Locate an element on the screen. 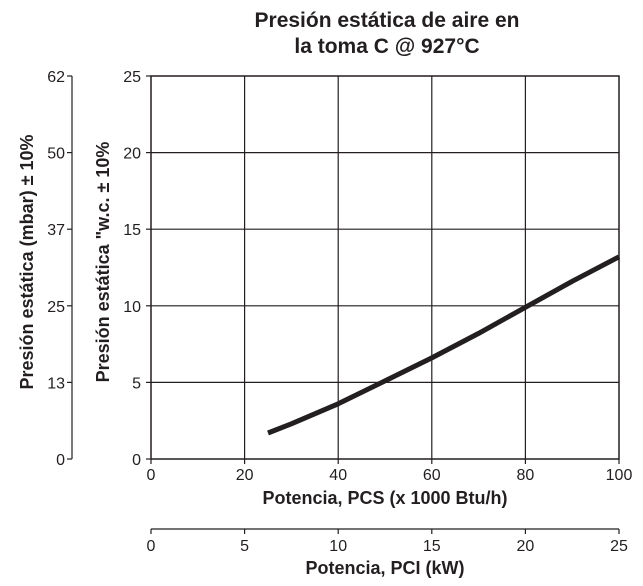  y-axis-primary-tick-label: 10 is located at coordinates (132, 307).